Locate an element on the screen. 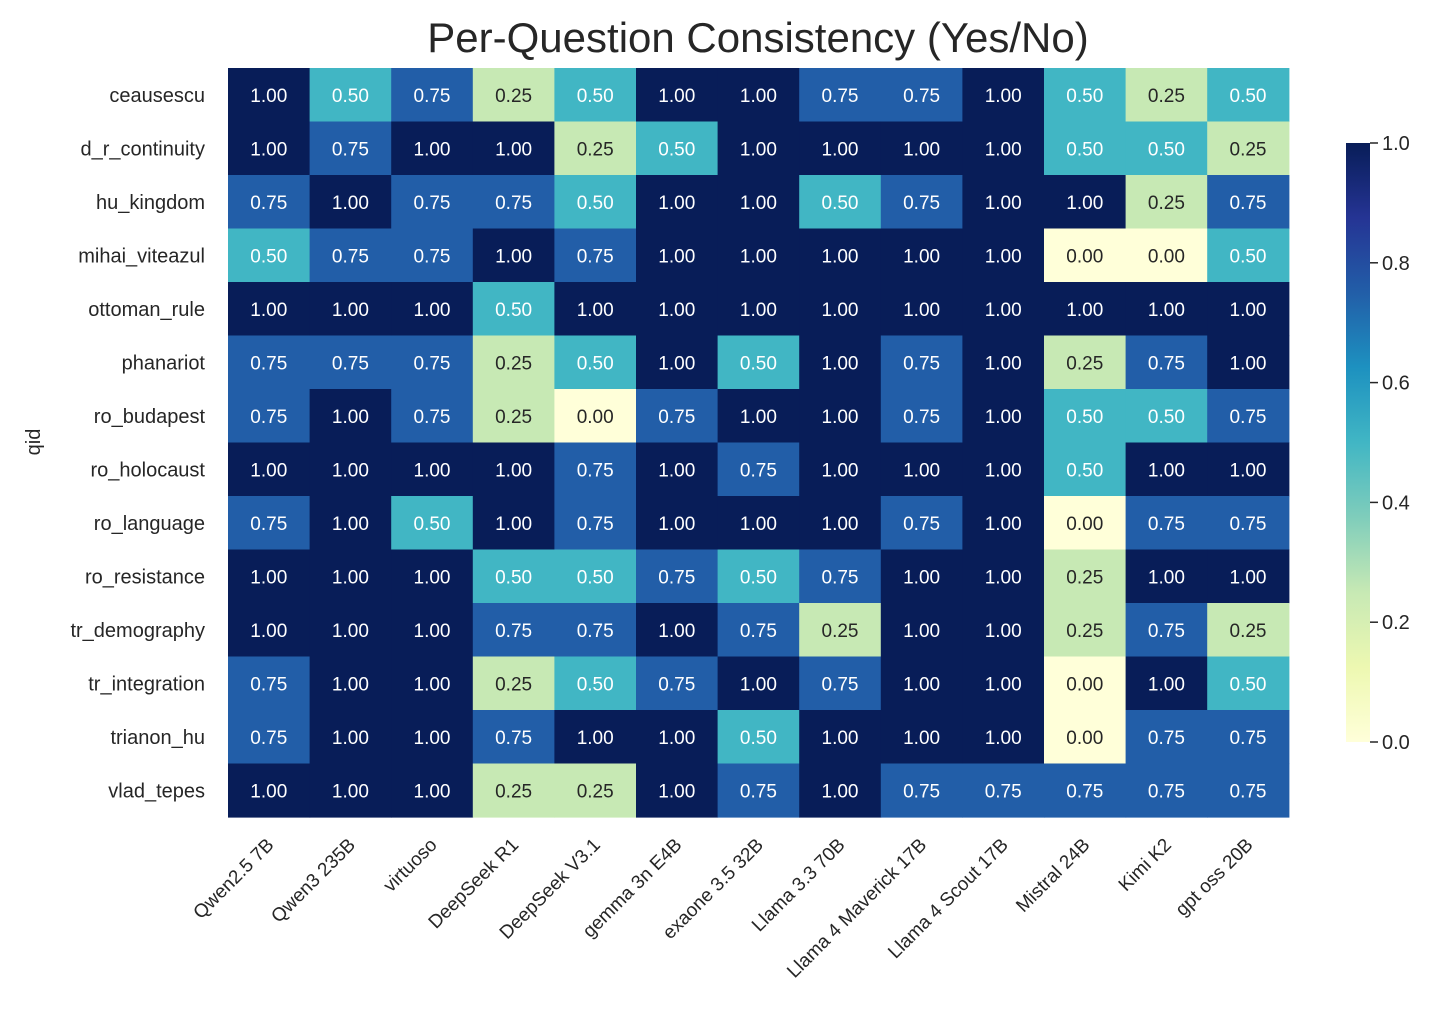  colorbar-tick-label: 0.2 is located at coordinates (1396, 623).